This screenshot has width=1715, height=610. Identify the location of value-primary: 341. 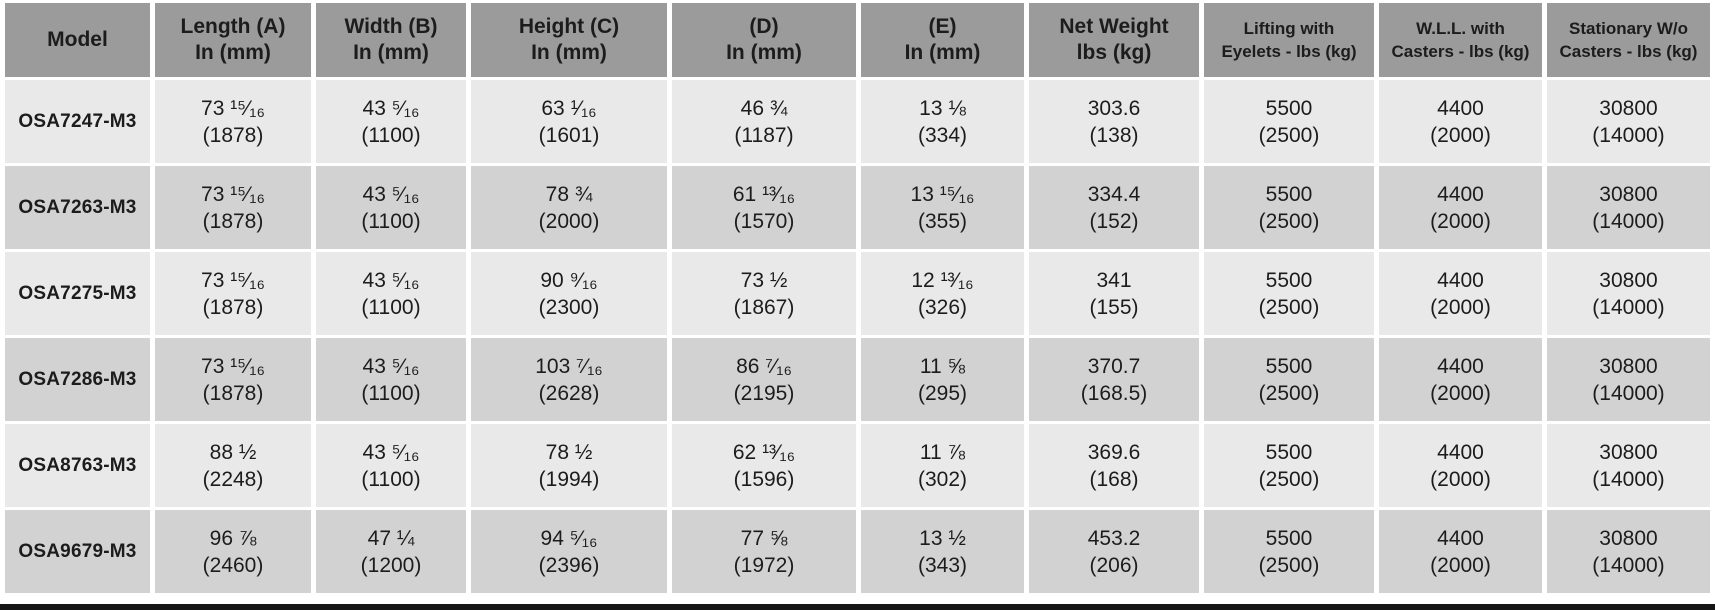
(1114, 280).